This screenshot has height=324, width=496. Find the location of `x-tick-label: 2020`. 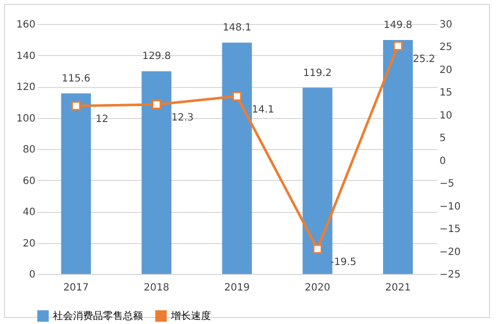

x-tick-label: 2020 is located at coordinates (317, 288).